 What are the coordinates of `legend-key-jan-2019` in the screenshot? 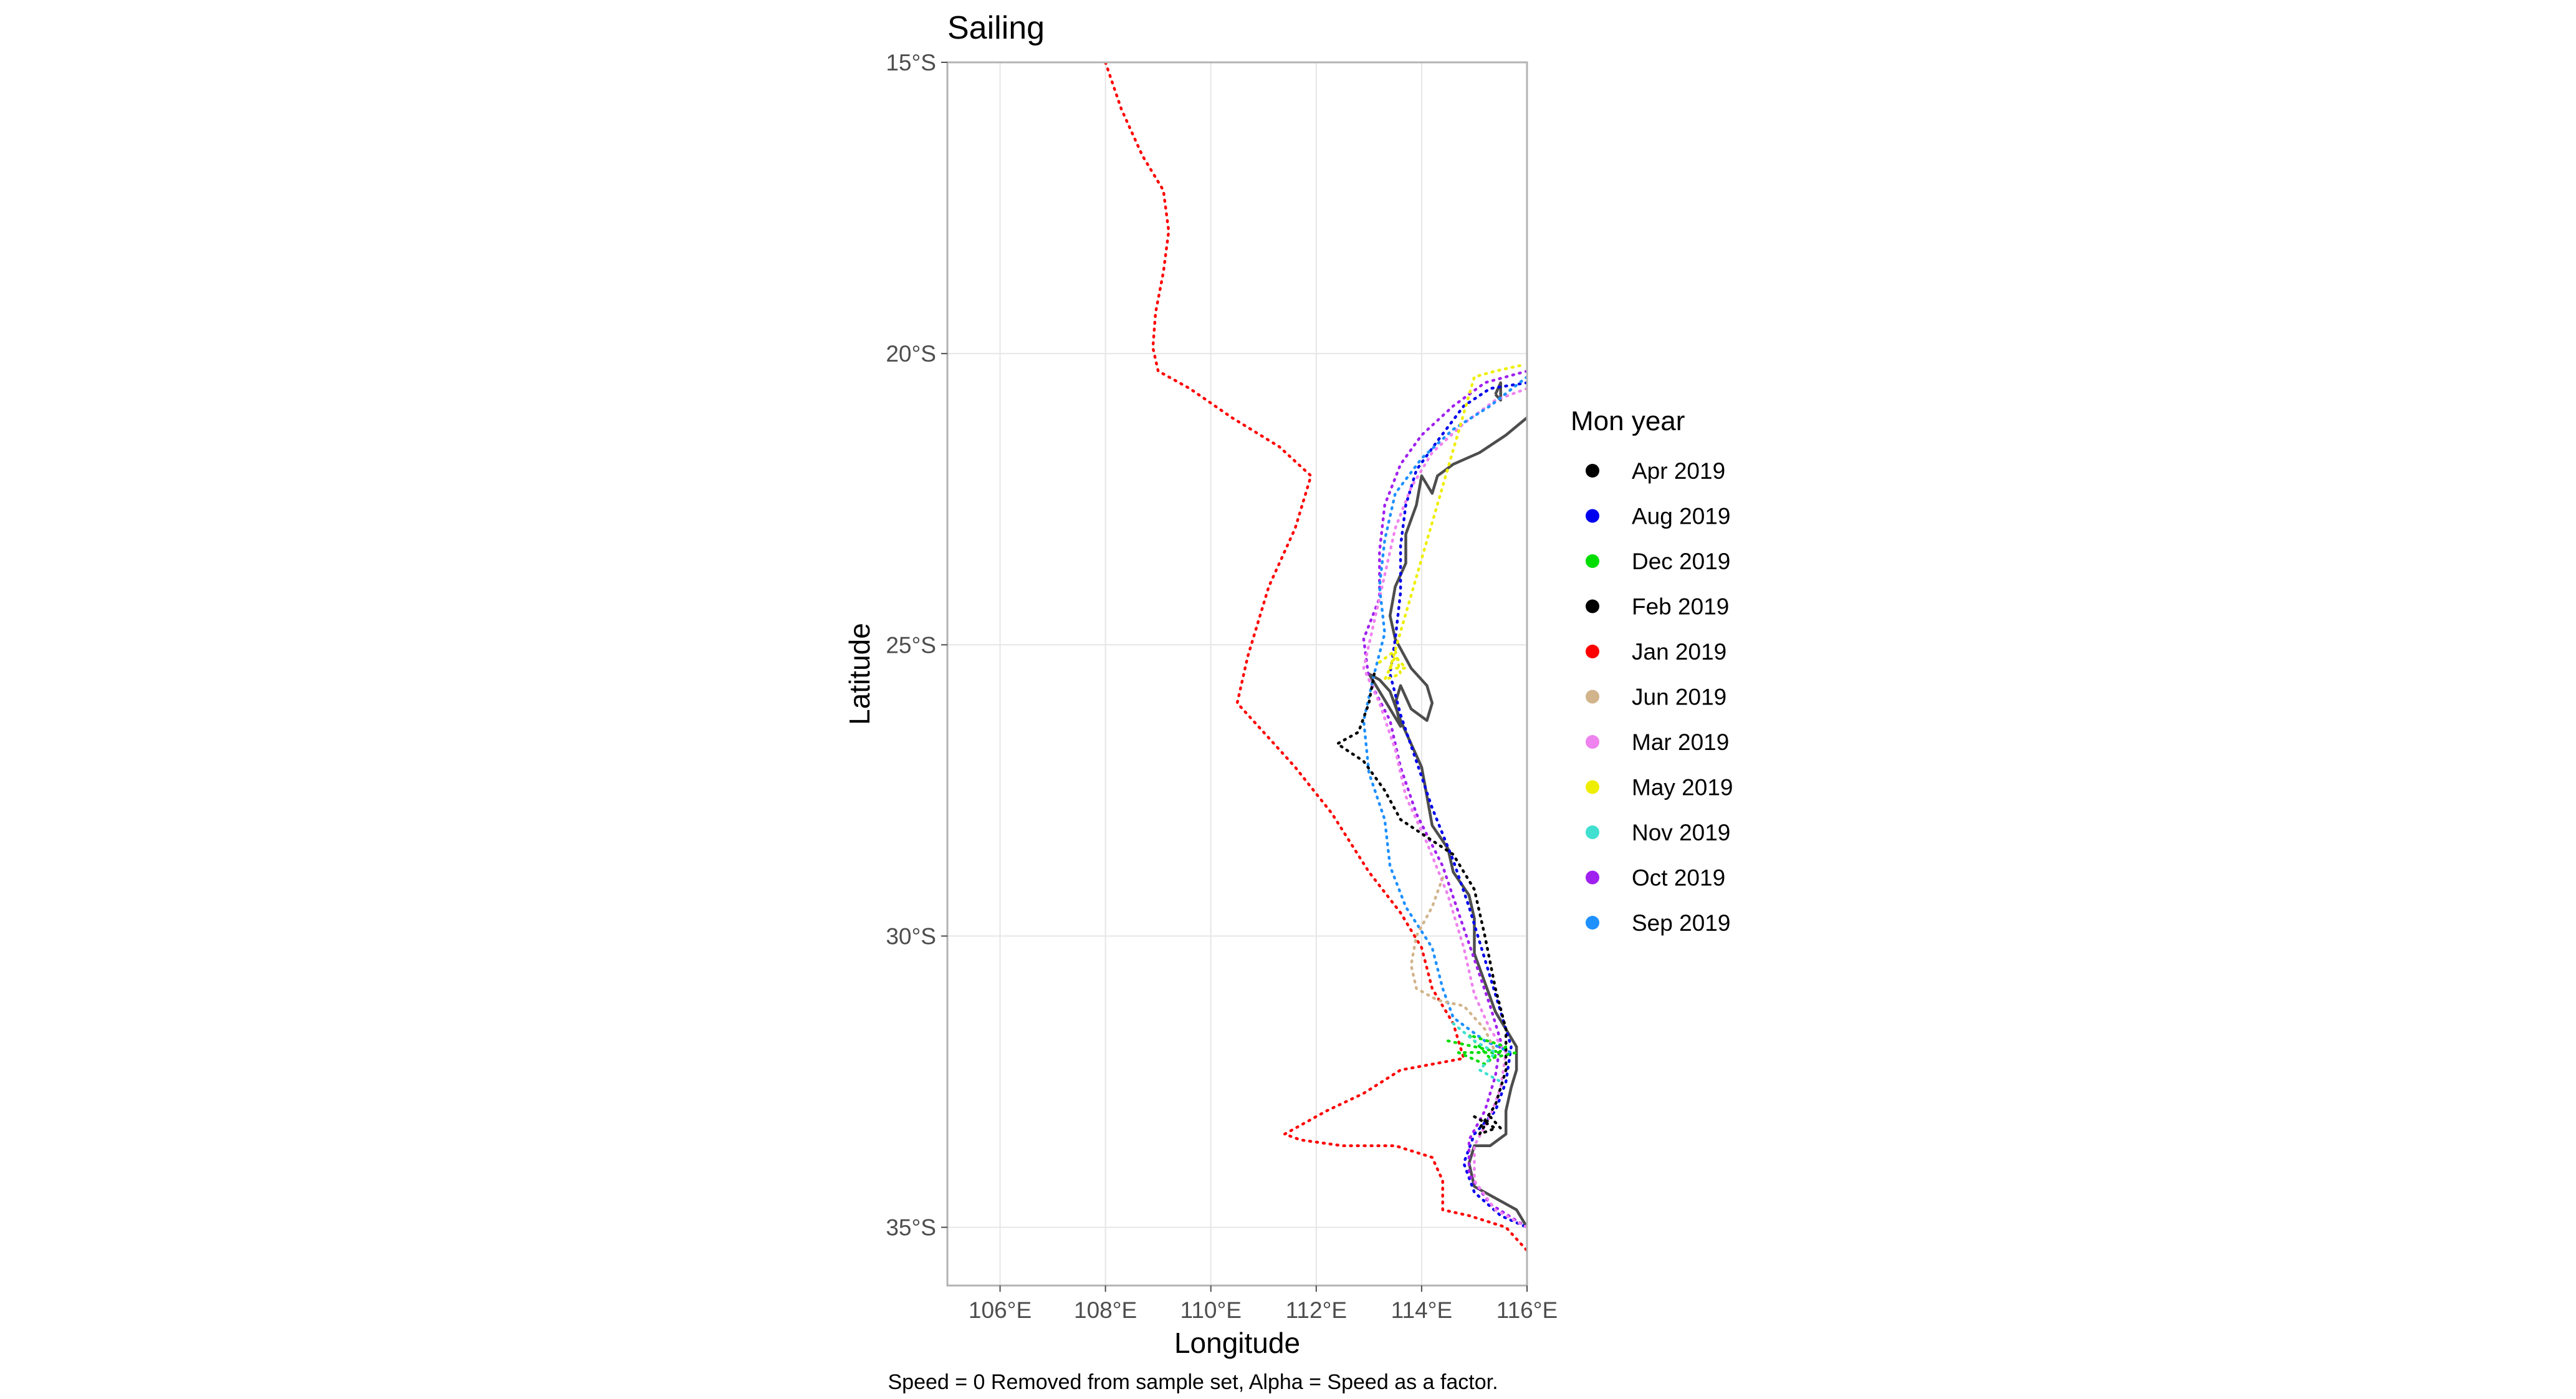 It's located at (1592, 651).